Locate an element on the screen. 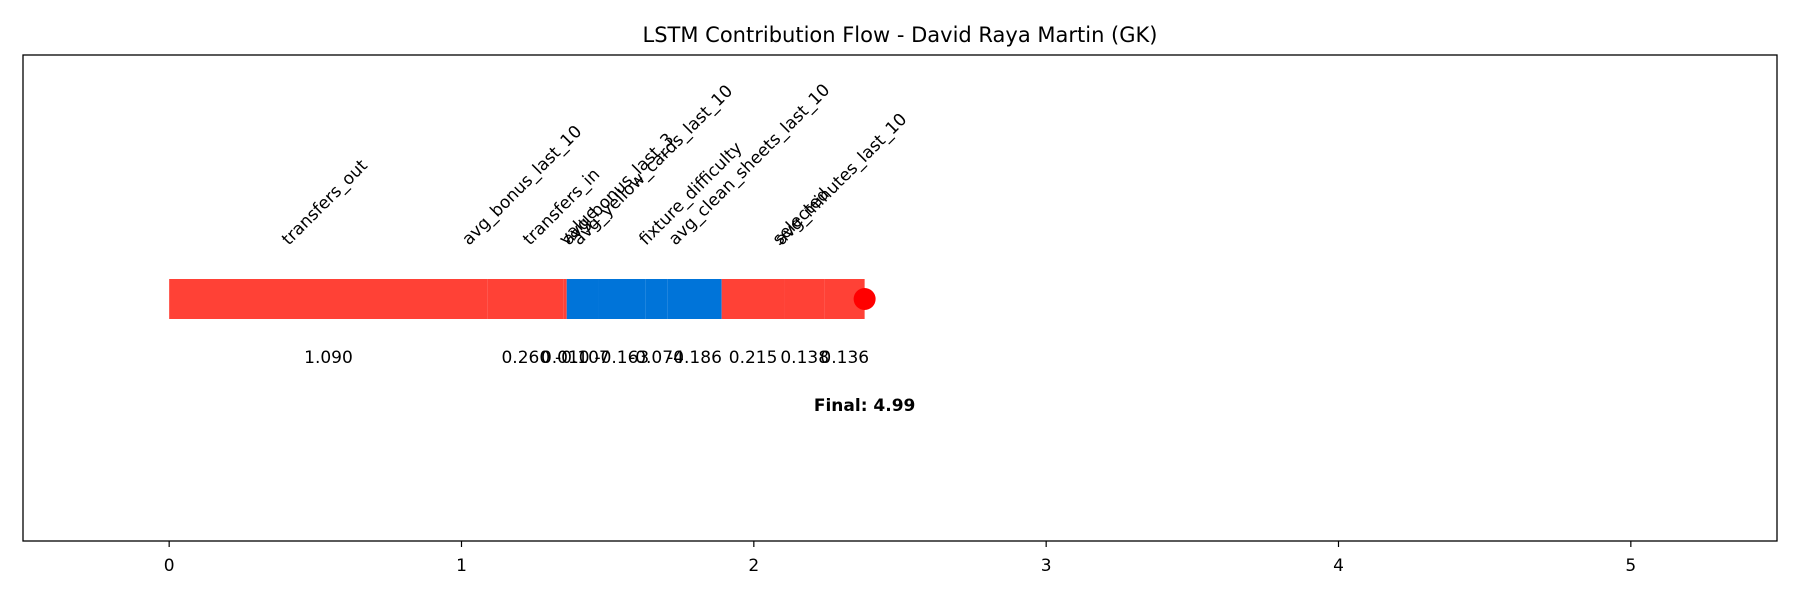 This screenshot has width=1800, height=600. x-tick-label: 2 is located at coordinates (753, 566).